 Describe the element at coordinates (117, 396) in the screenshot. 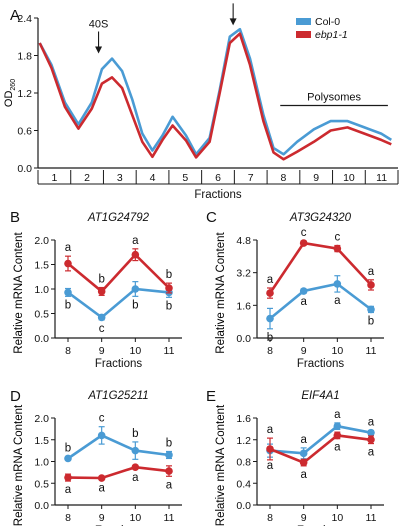

I see `panel-d-title: AT1G25211` at that location.